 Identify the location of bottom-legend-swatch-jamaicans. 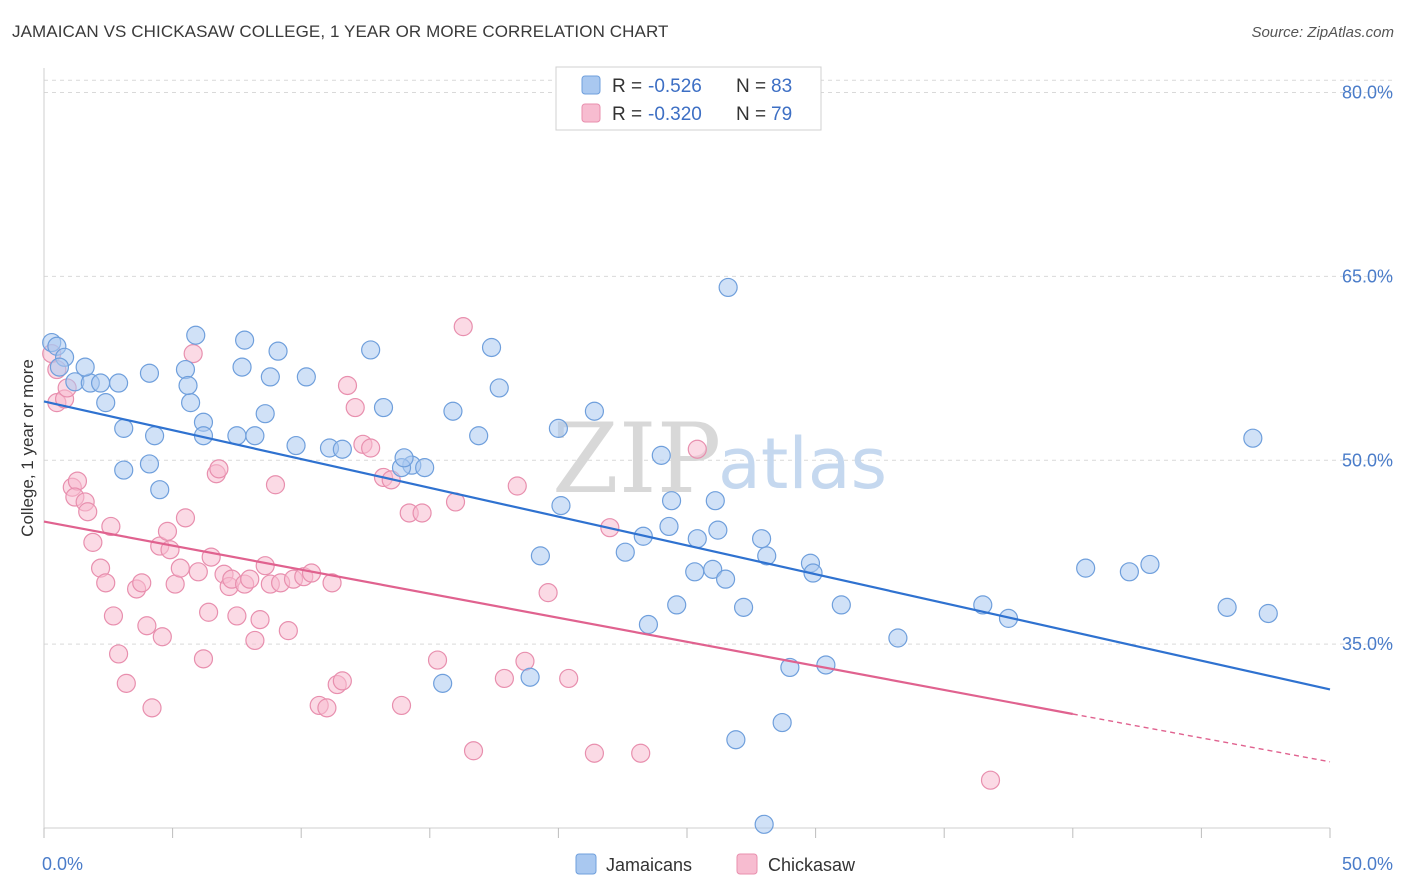
(586, 864).